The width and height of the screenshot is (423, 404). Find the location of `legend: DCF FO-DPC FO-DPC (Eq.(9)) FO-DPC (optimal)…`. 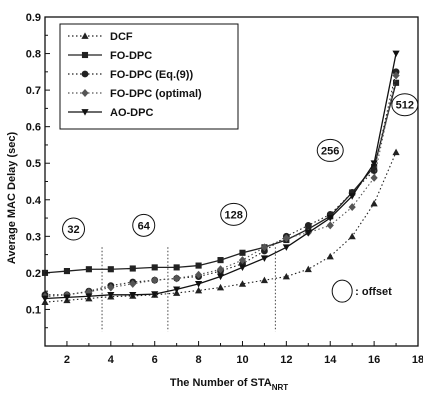

legend: DCF FO-DPC FO-DPC (Eq.(9)) FO-DPC (optimal)… is located at coordinates (149, 76).